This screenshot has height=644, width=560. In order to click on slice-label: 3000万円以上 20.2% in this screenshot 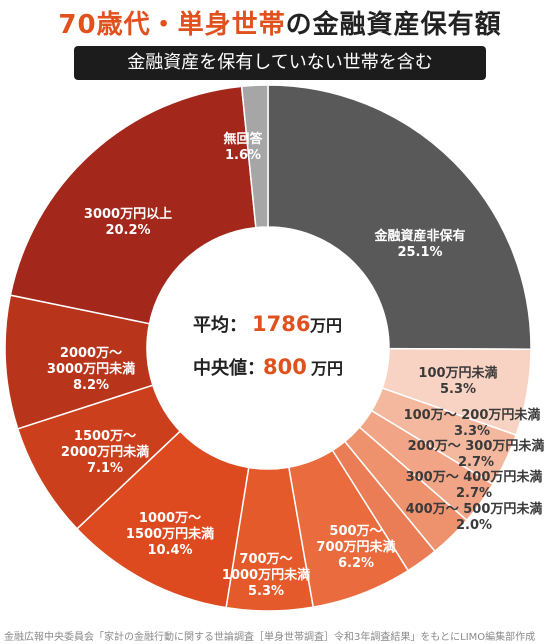, I will do `click(128, 222)`.